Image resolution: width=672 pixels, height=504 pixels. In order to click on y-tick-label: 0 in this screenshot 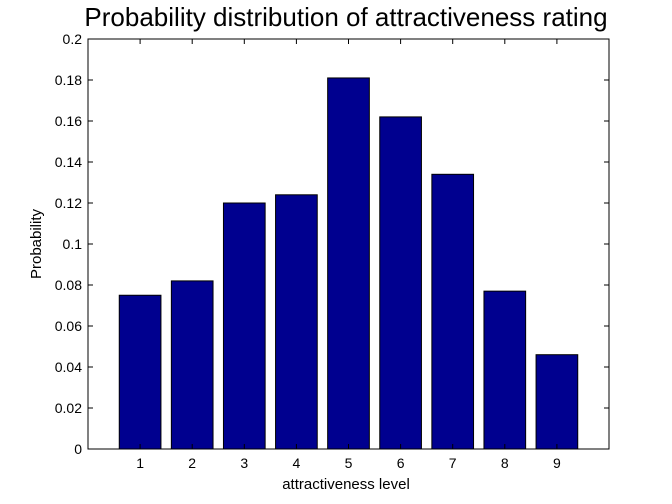, I will do `click(78, 449)`.